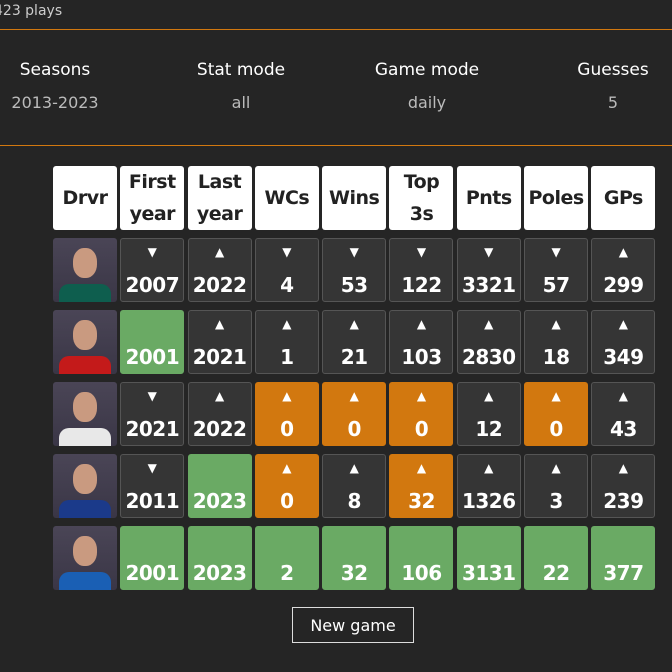 This screenshot has width=672, height=672. What do you see at coordinates (336, 145) in the screenshot?
I see `divider` at bounding box center [336, 145].